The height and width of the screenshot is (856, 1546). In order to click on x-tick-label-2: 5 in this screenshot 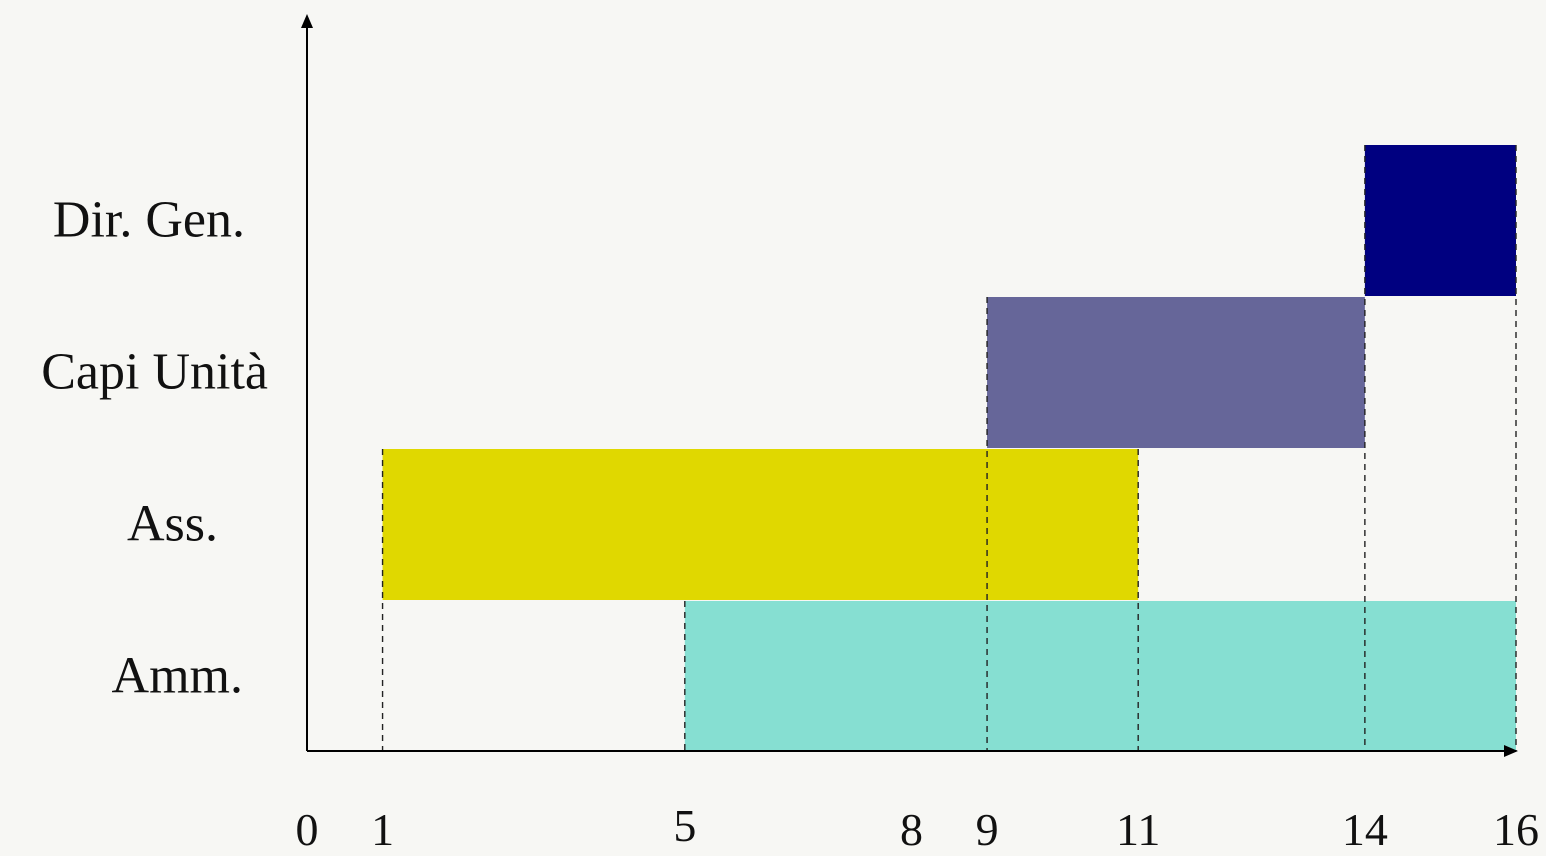, I will do `click(684, 825)`.